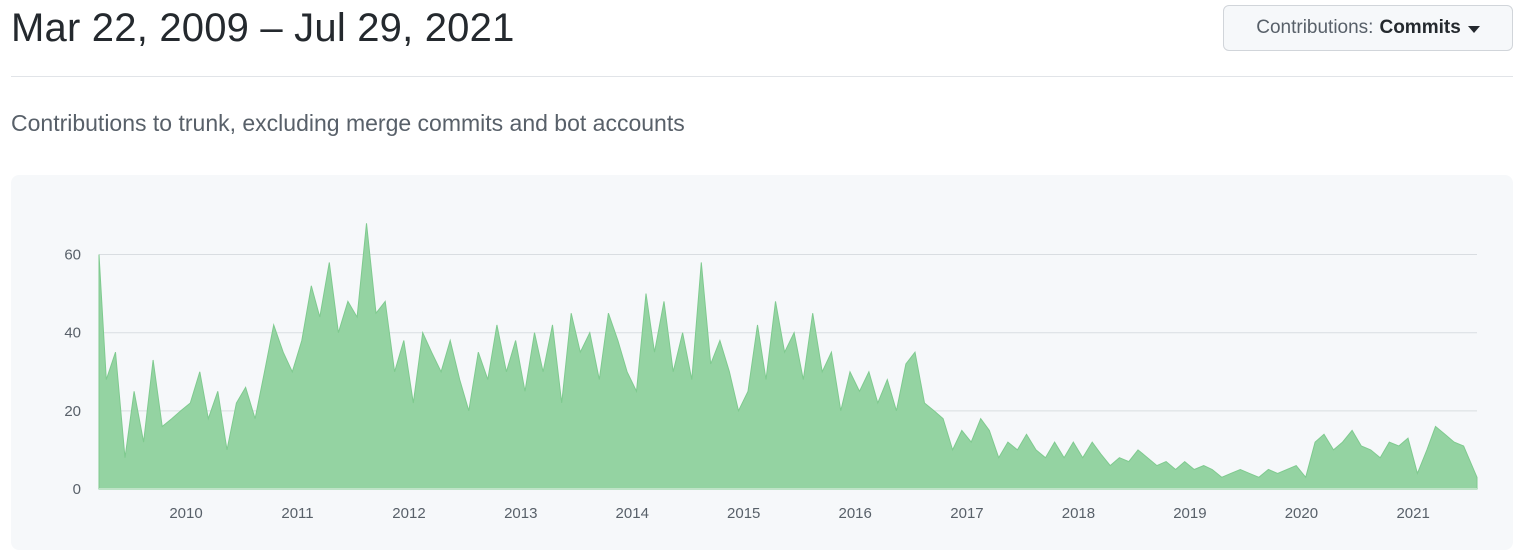 The image size is (1522, 550). Describe the element at coordinates (72, 411) in the screenshot. I see `y-tick-label: 20` at that location.